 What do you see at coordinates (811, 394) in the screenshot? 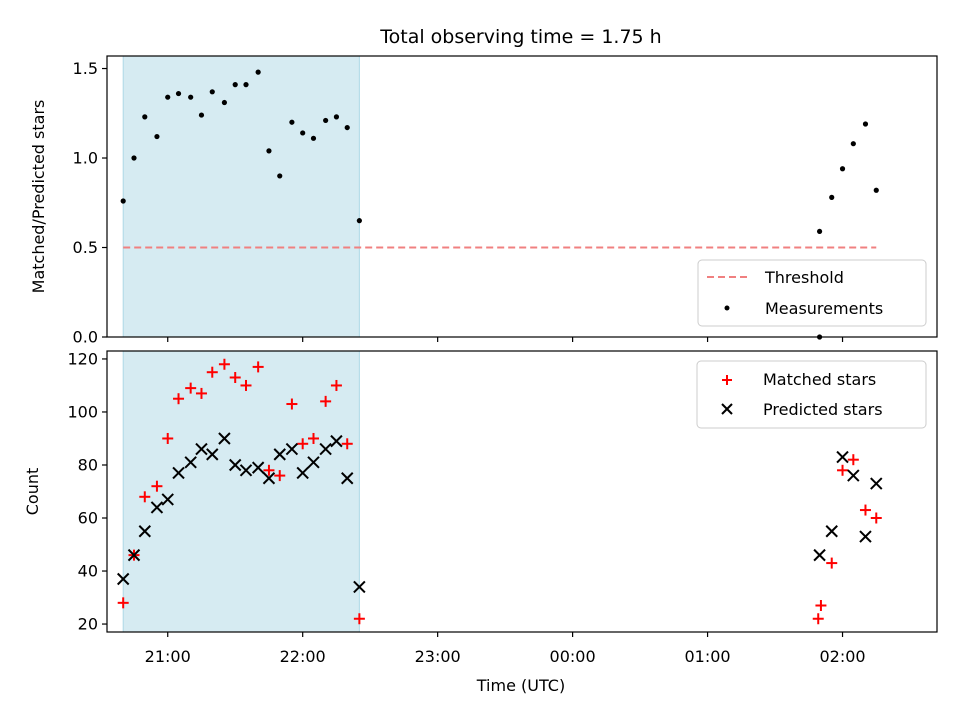
I see `bottom-legend: Matched stars Predicted stars` at bounding box center [811, 394].